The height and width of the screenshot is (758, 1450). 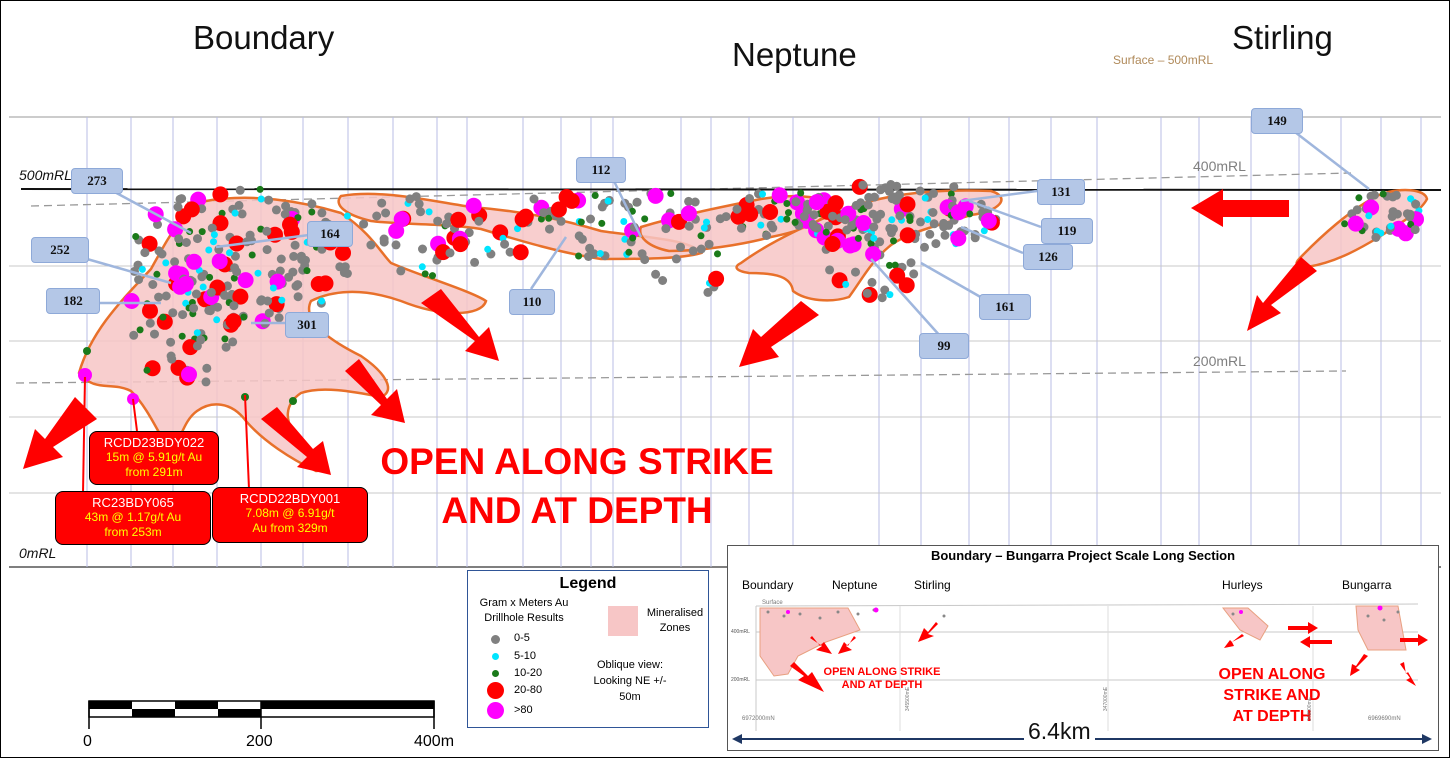 What do you see at coordinates (73, 301) in the screenshot?
I see `callout-182: 182` at bounding box center [73, 301].